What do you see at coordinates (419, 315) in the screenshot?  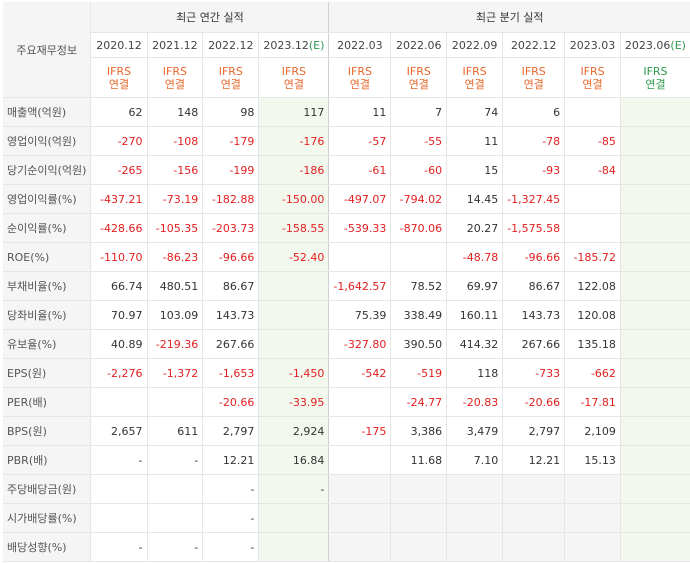 I see `value-cell: 338.49` at bounding box center [419, 315].